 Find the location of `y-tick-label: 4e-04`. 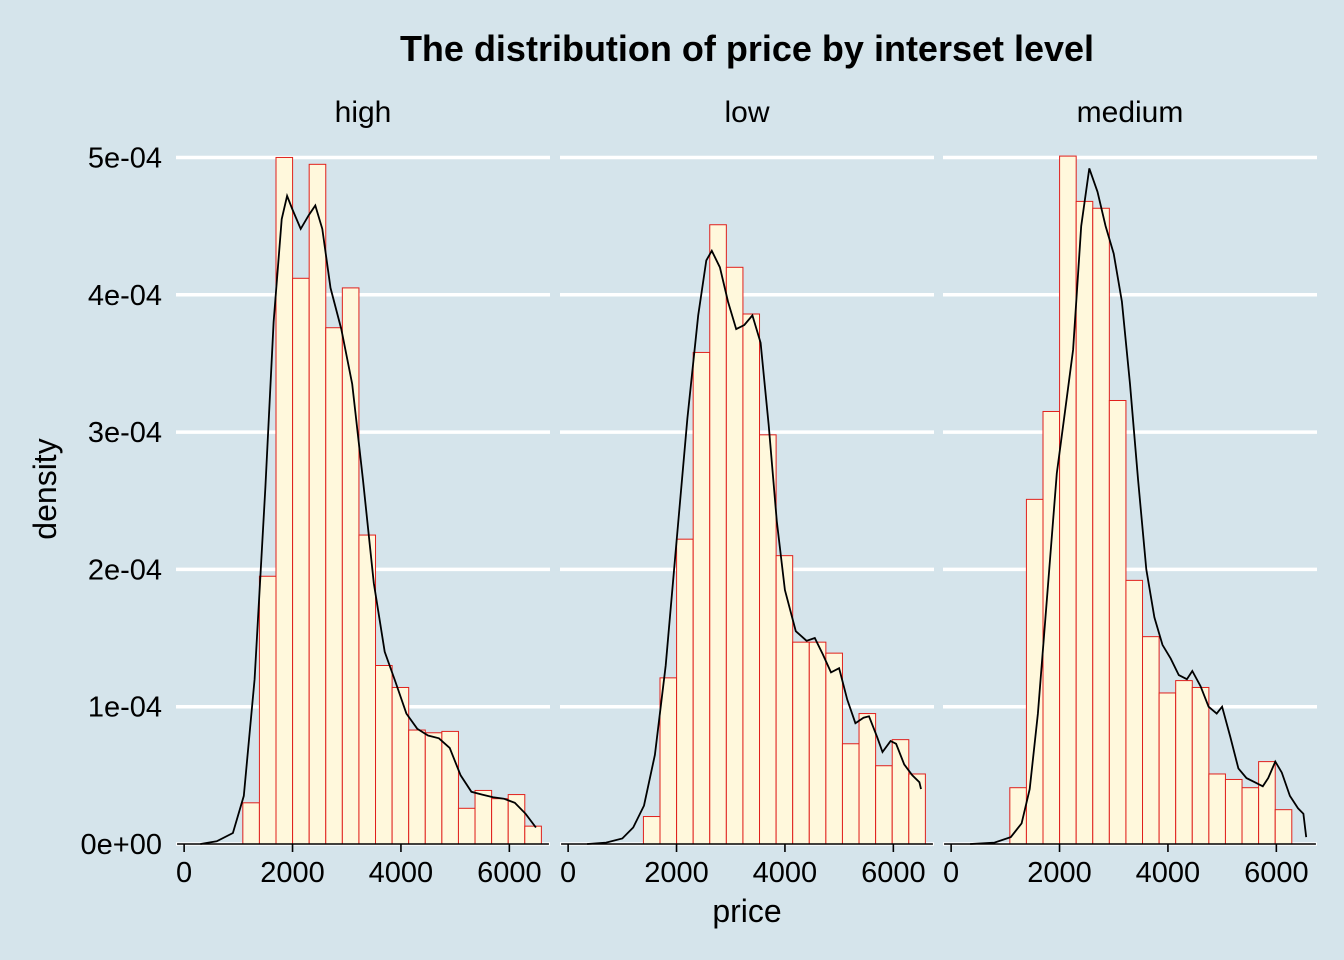

y-tick-label: 4e-04 is located at coordinates (125, 296).